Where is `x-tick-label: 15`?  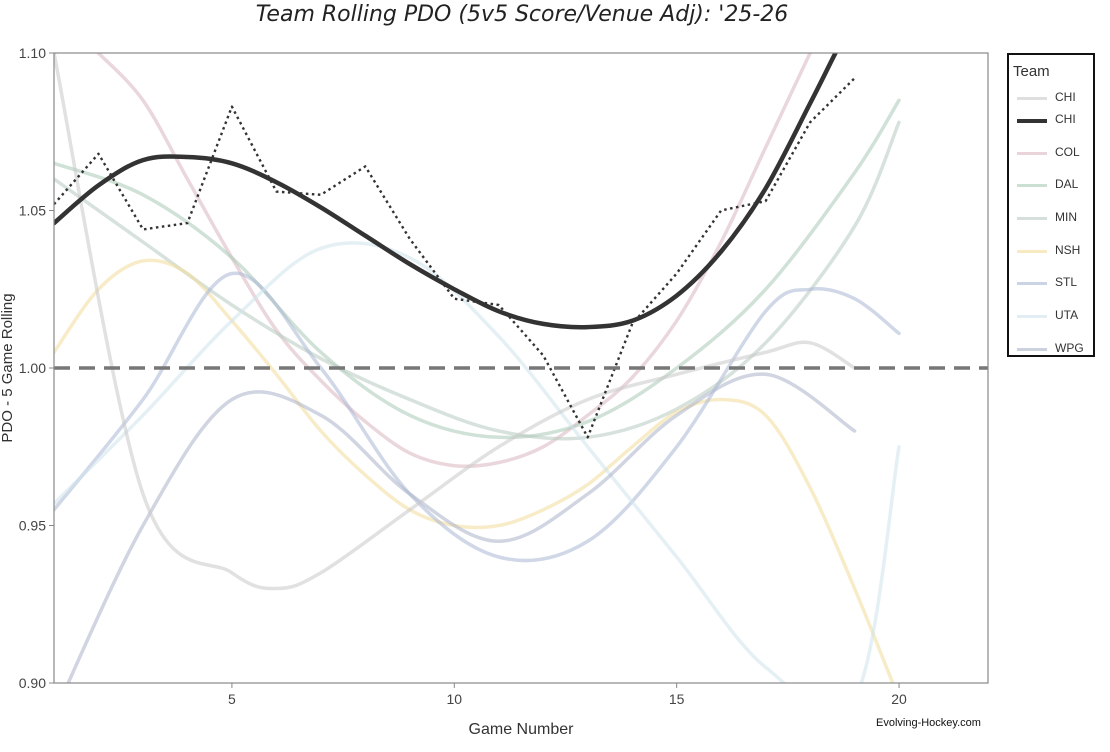 x-tick-label: 15 is located at coordinates (677, 699).